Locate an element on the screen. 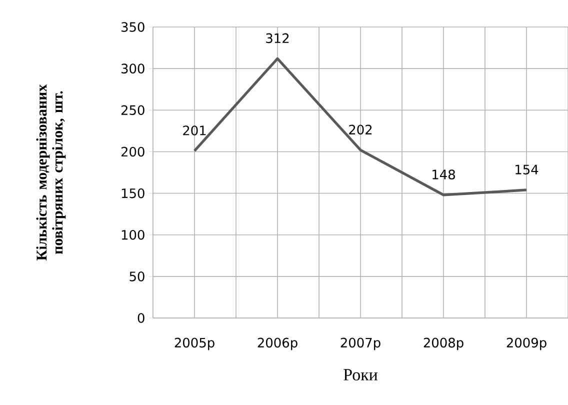  x-tick-label: 2006р is located at coordinates (278, 344).